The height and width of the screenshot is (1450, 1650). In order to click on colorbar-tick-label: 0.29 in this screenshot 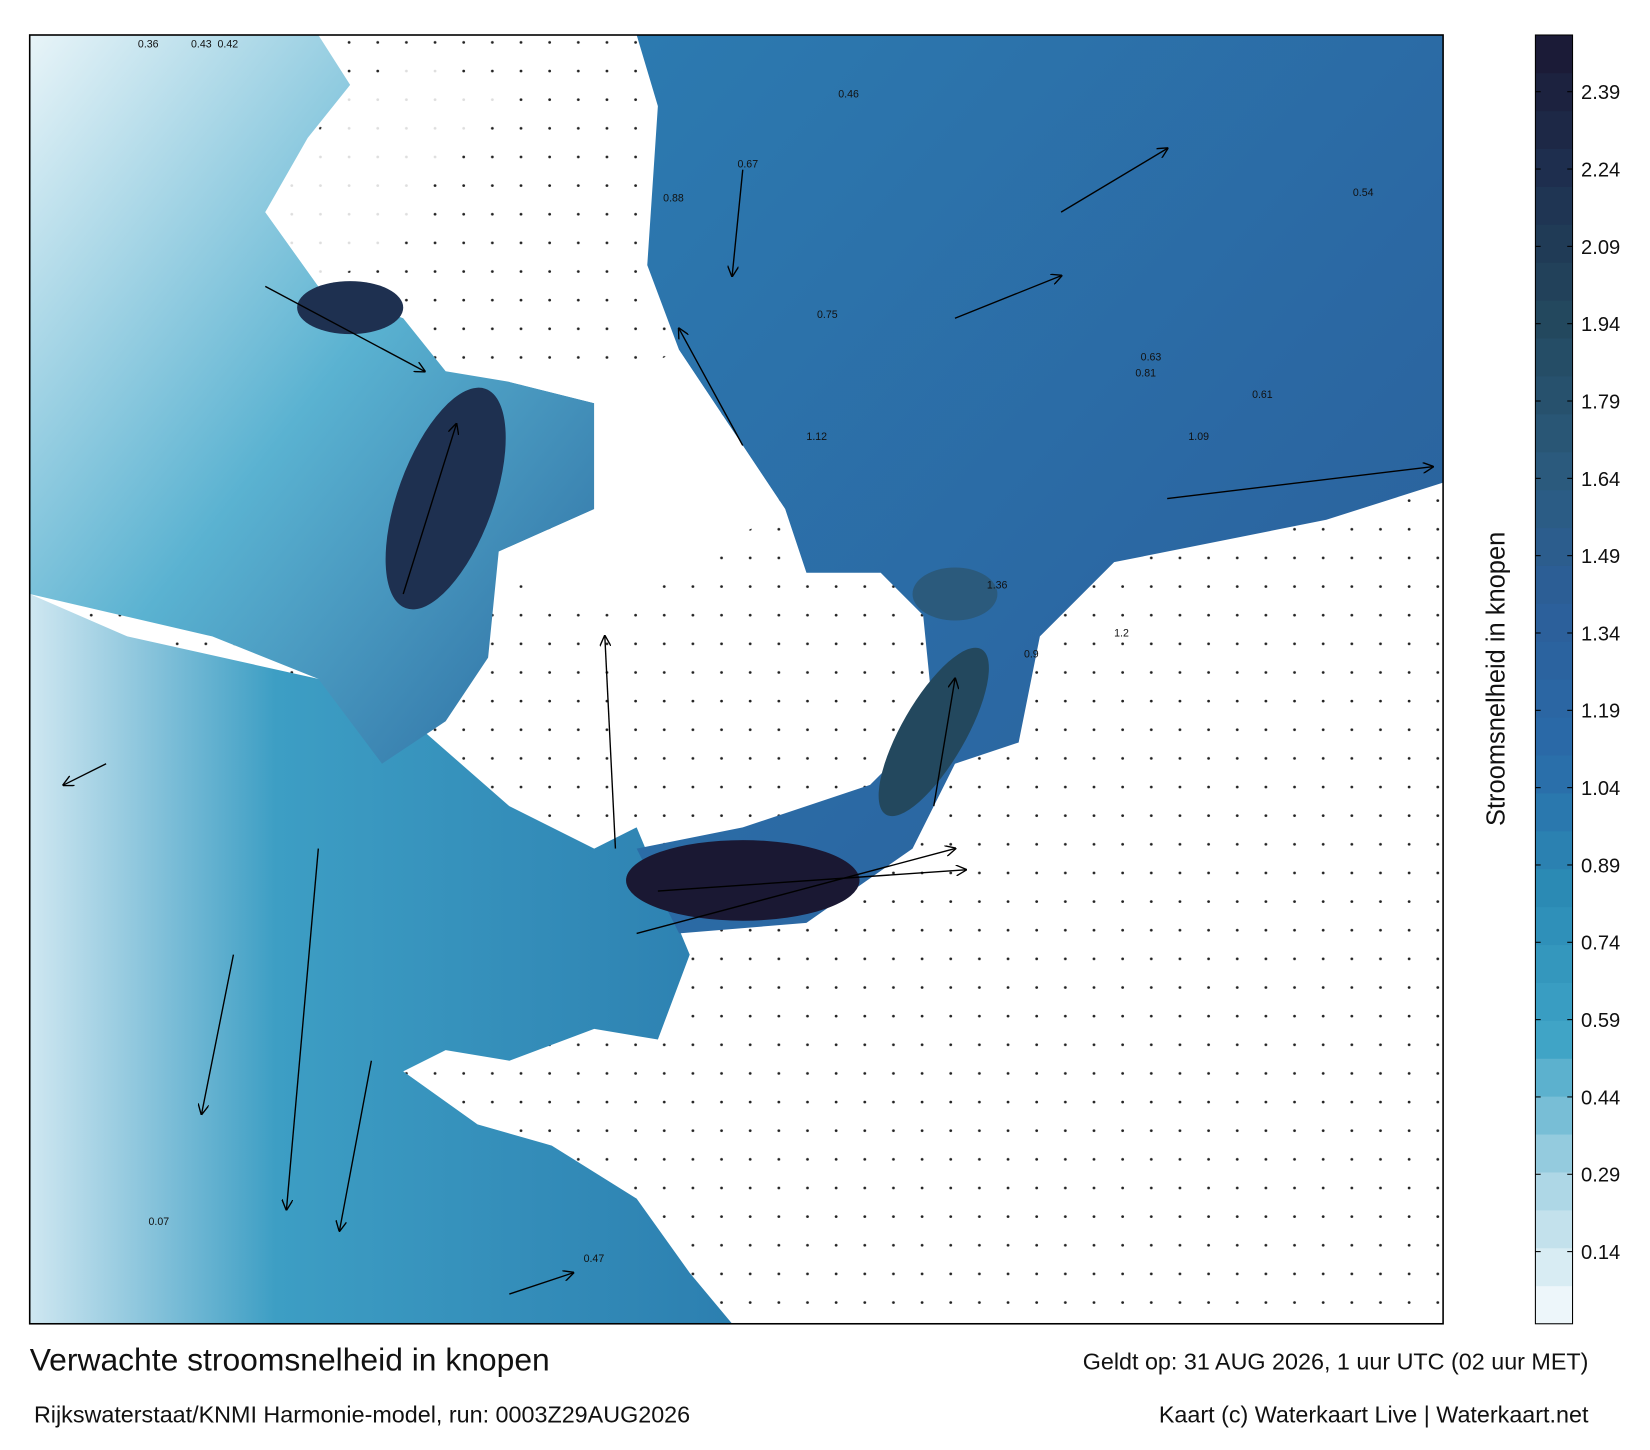, I will do `click(1600, 1176)`.